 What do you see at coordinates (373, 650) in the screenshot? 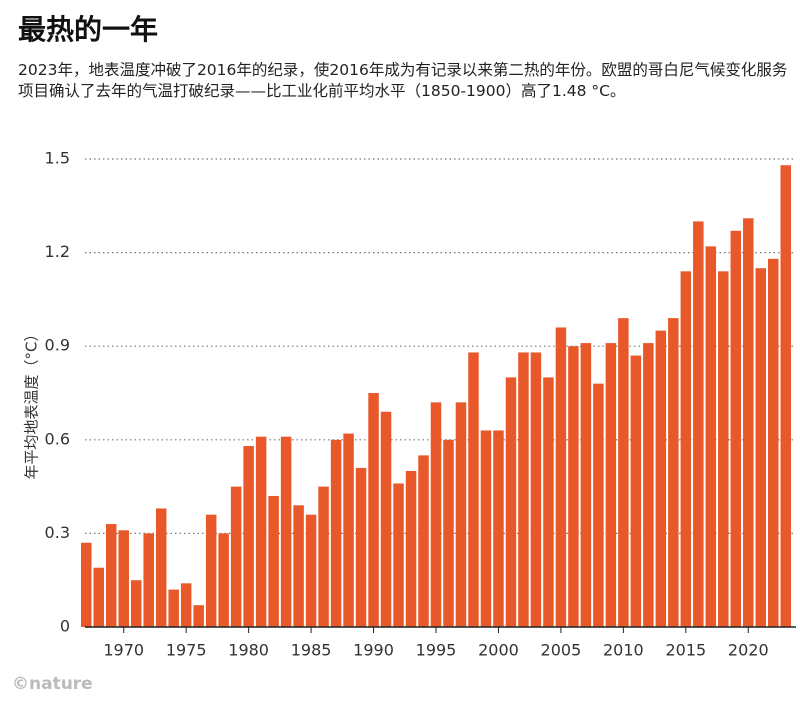
I see `x-tick-label: 1990` at bounding box center [373, 650].